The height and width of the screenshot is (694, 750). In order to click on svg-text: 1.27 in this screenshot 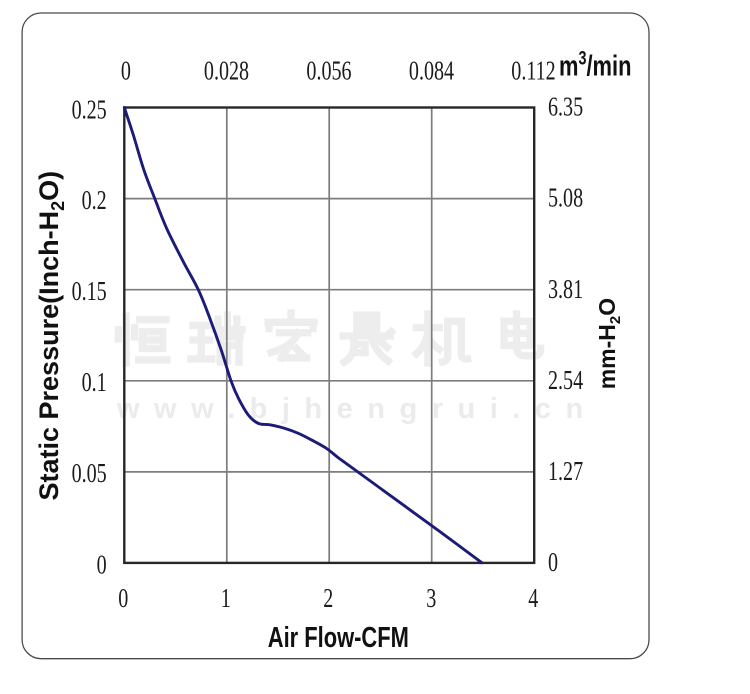, I will do `click(565, 472)`.